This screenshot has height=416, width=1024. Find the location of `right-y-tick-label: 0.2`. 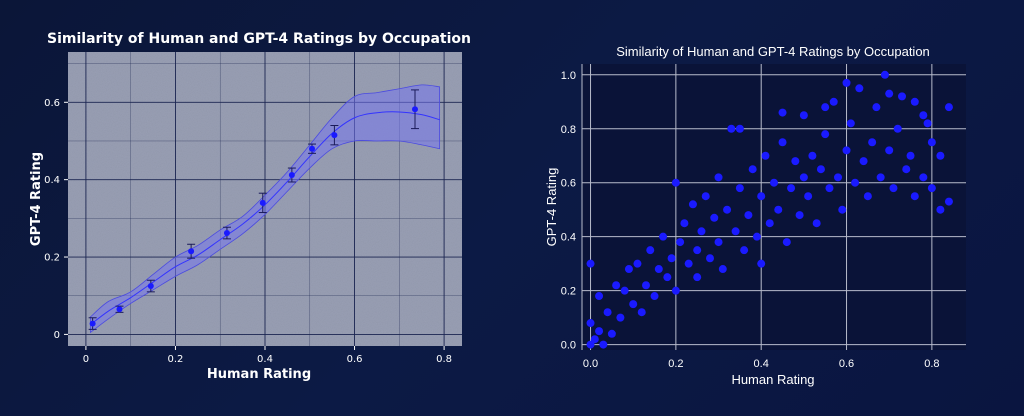

right-y-tick-label: 0.2 is located at coordinates (568, 292).